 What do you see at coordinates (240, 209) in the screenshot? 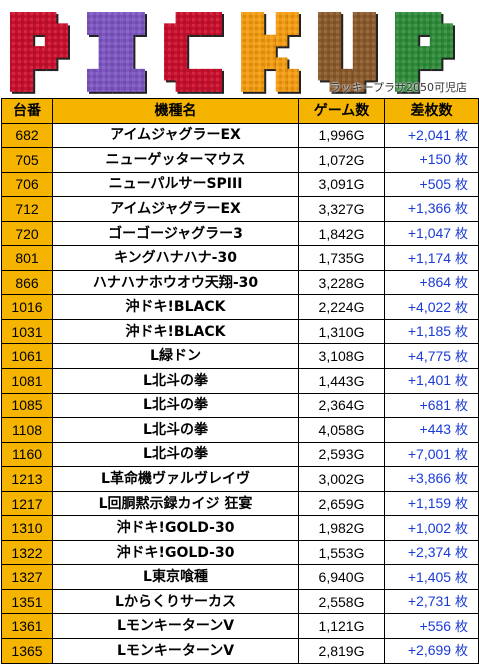
I see `table-row: 712 アイムジャグラーEX 3,327G +1,366 枚` at bounding box center [240, 209].